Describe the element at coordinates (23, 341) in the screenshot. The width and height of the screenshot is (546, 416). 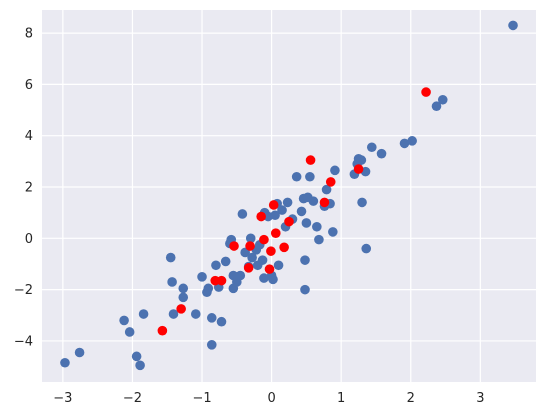
I see `y-tick-label: −4` at that location.